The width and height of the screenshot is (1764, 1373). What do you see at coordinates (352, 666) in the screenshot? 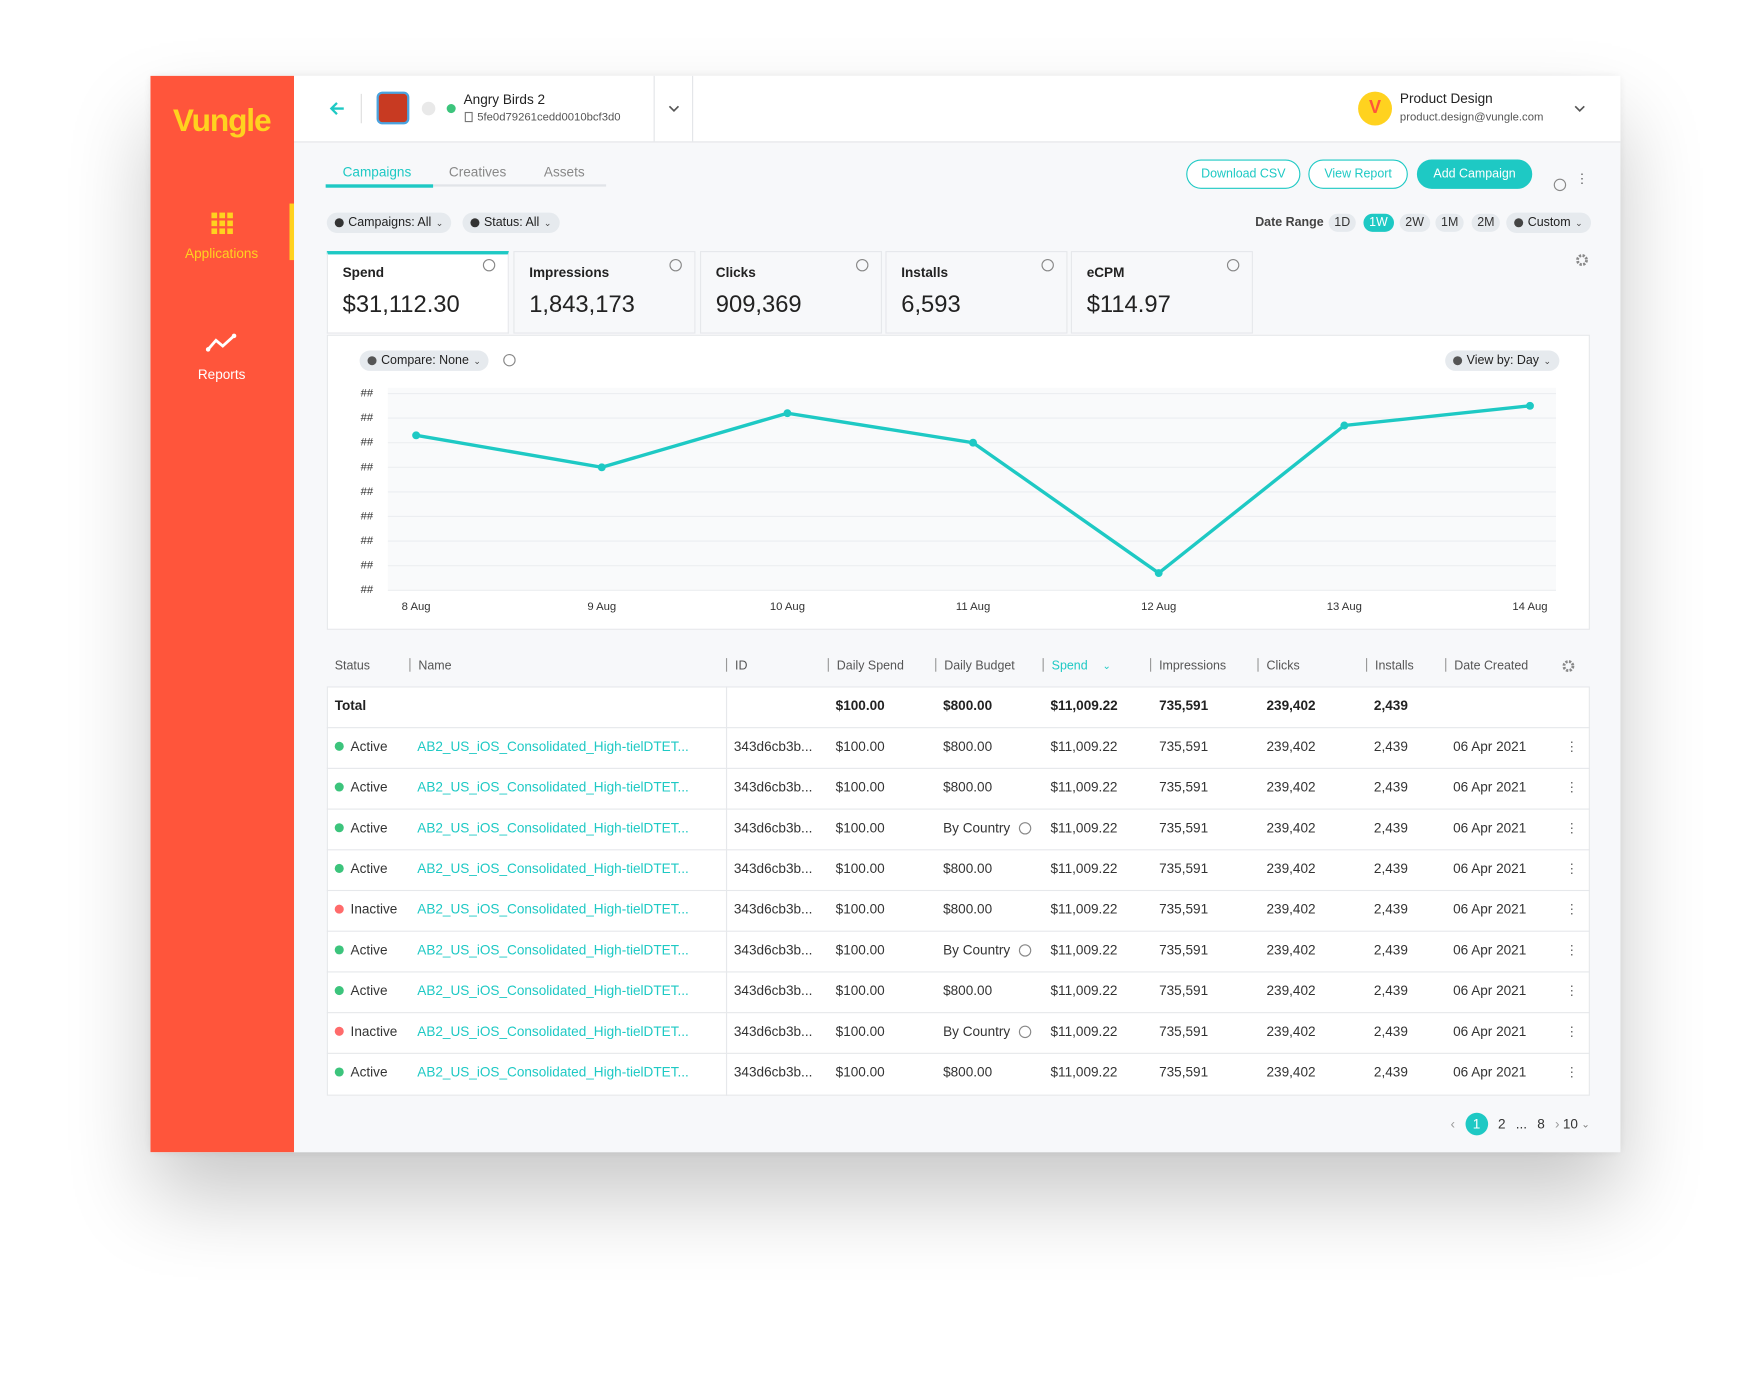
I see `column-header: Status` at bounding box center [352, 666].